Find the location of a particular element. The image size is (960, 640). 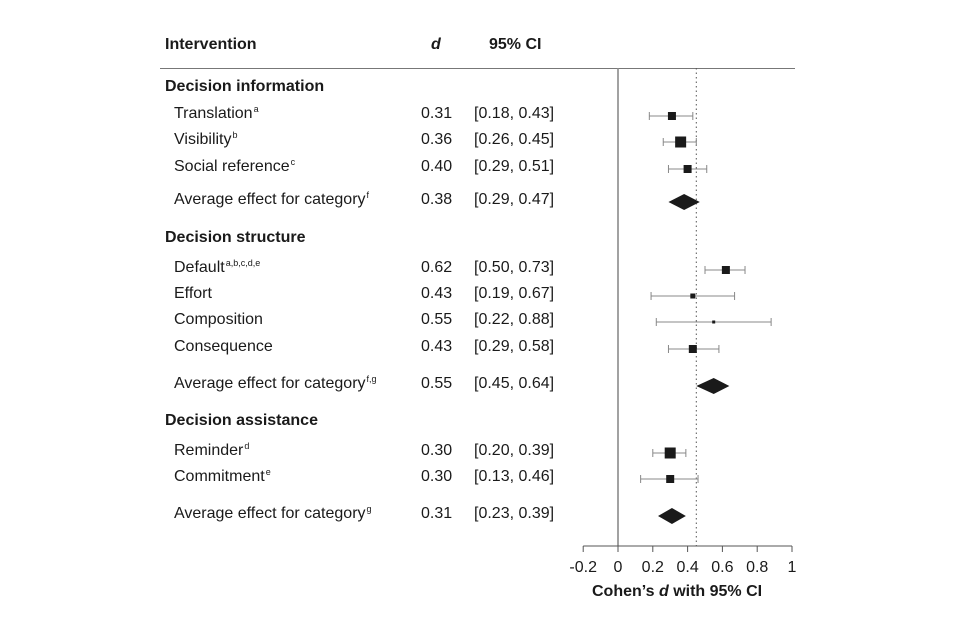

footnote-marker: d is located at coordinates (247, 446).